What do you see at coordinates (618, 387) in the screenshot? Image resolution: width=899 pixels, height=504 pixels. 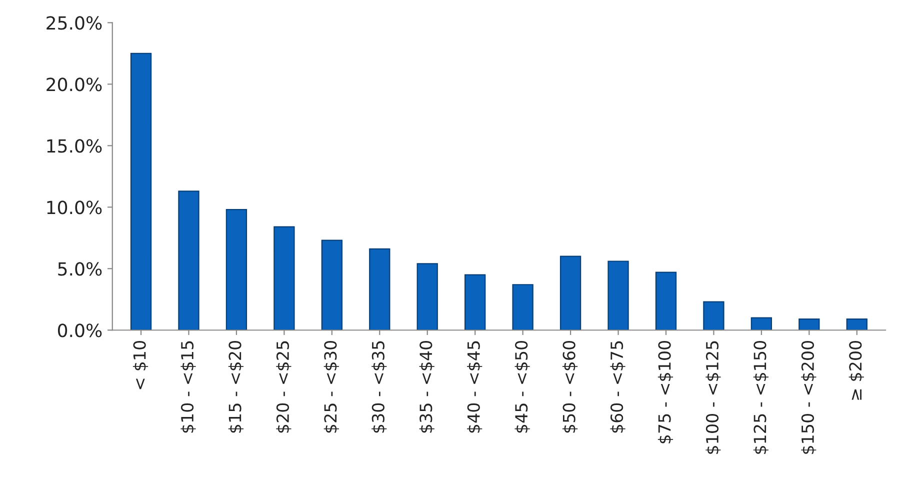 I see `x-tick-label: $60 - <$75` at bounding box center [618, 387].